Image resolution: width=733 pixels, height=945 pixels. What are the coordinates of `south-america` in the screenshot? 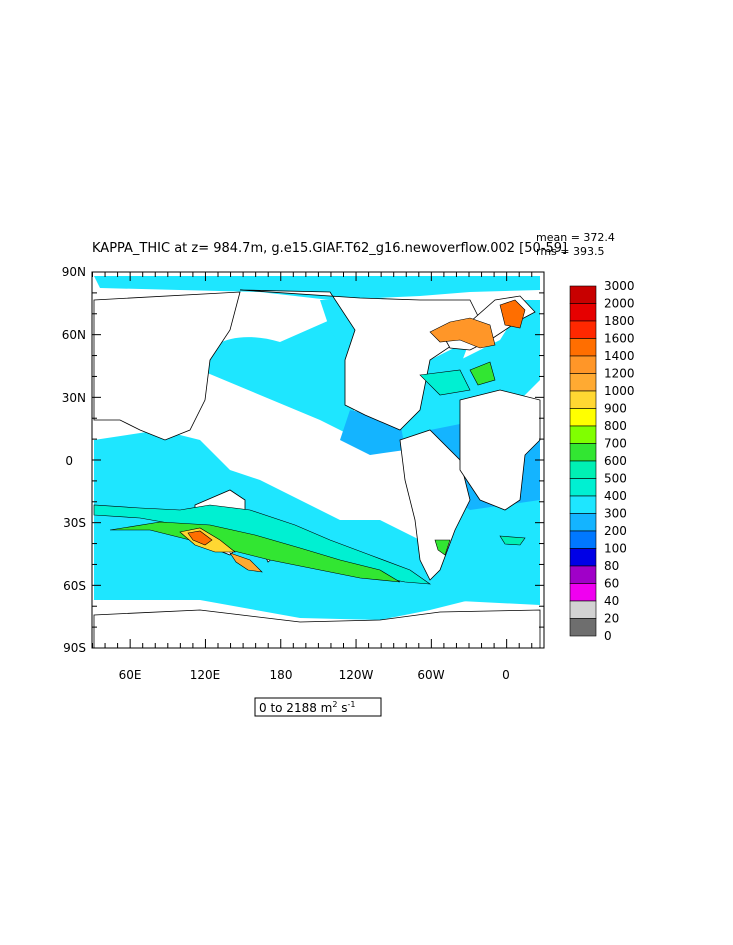 It's located at (435, 505).